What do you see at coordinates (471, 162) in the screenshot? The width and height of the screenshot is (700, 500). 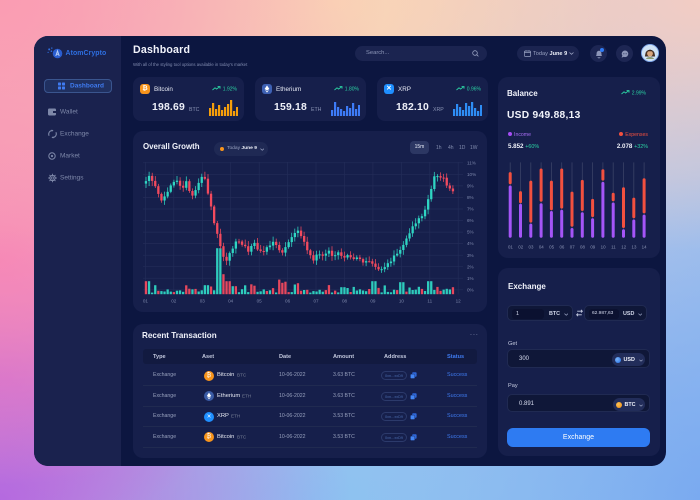 I see `svg-text: 11%` at bounding box center [471, 162].